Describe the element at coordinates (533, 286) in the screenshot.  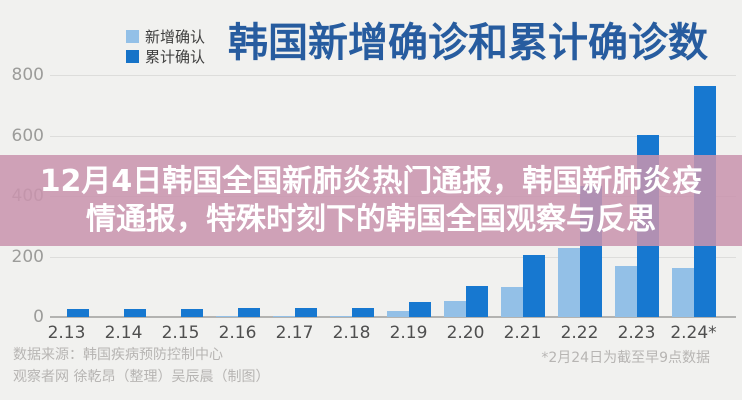
I see `bar-cumulative-2.21` at that location.